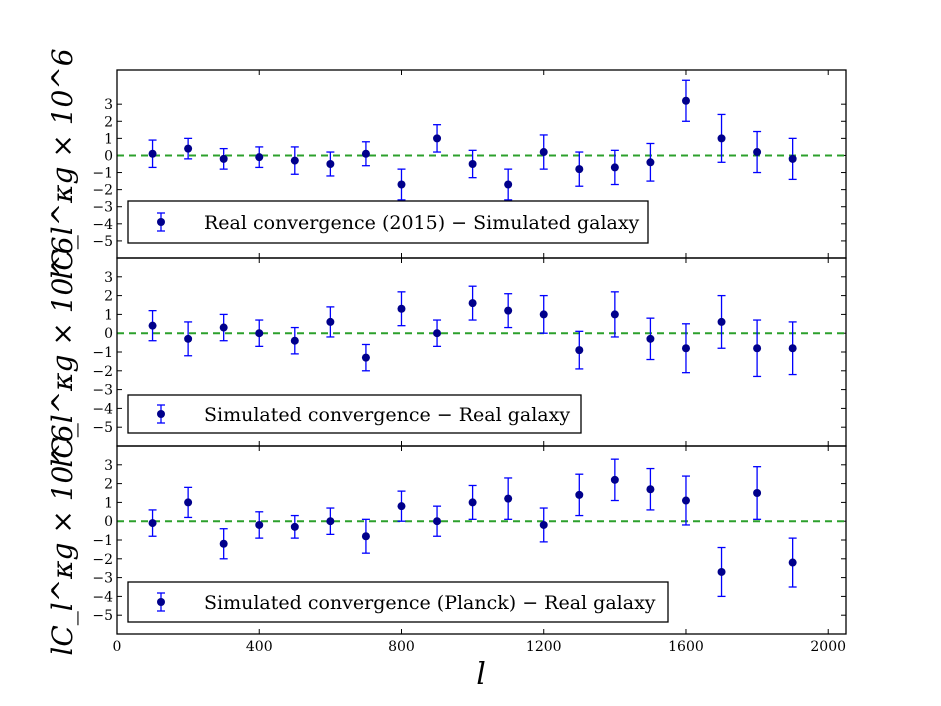 This screenshot has width=941, height=706. Describe the element at coordinates (544, 647) in the screenshot. I see `x-tick-label: 1200` at that location.